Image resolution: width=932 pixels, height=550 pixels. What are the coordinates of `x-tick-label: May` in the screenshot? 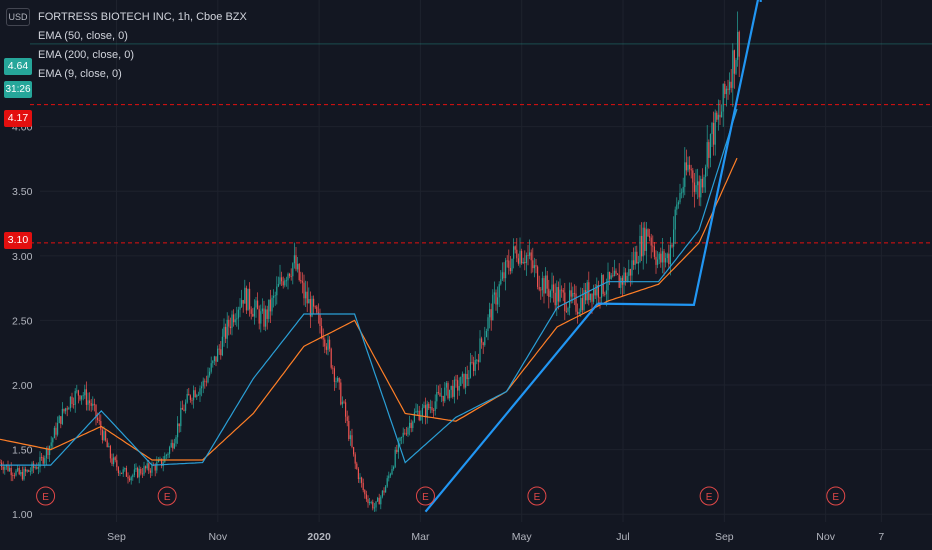 It's located at (522, 537).